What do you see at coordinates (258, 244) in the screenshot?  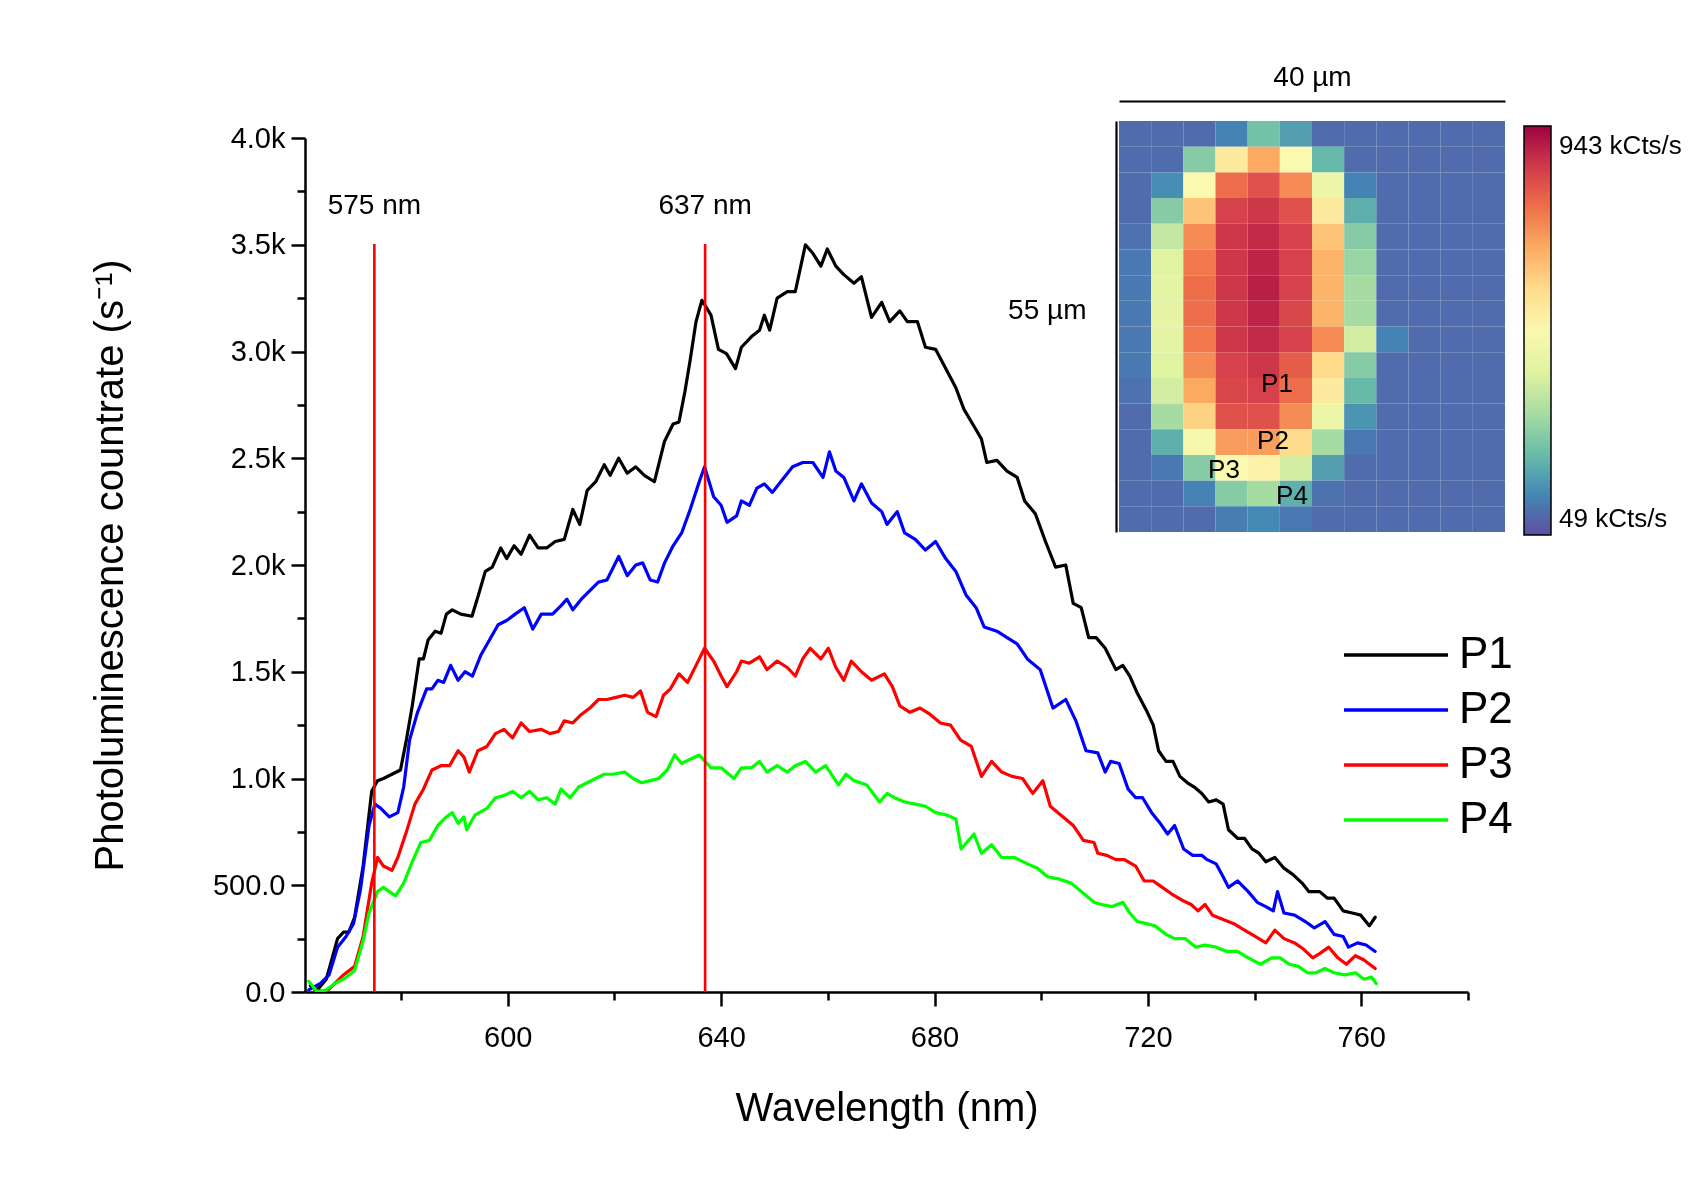 I see `y-tick-label: 3.5k` at bounding box center [258, 244].